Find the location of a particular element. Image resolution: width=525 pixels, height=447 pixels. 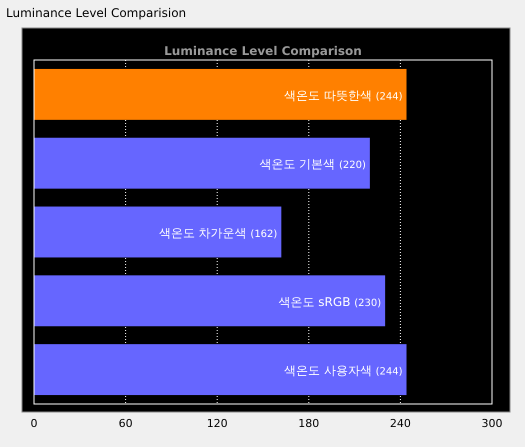

chart-title: Luminance Level Comparision is located at coordinates (96, 13).